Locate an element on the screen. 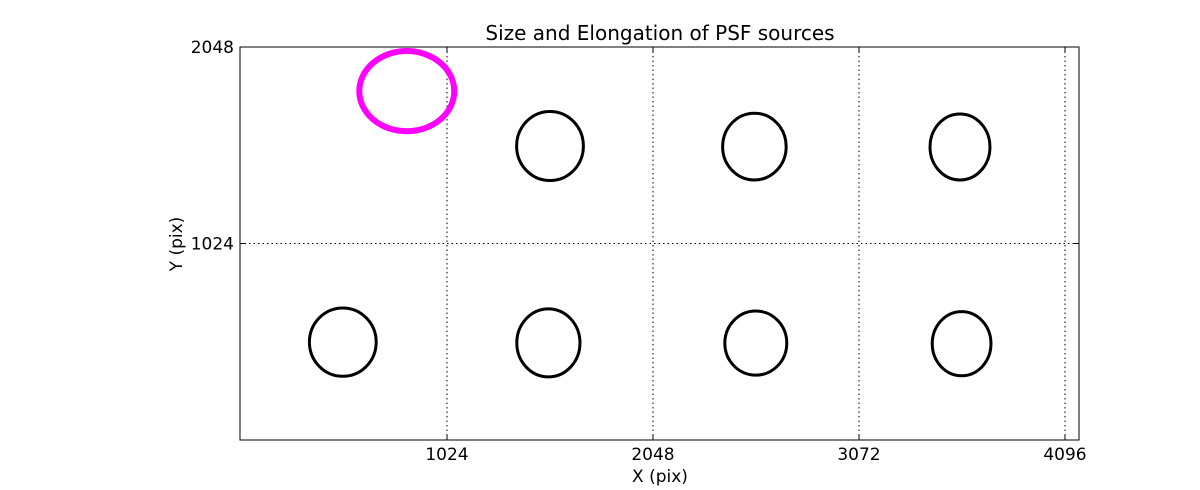  x-tick-label: 3072 is located at coordinates (858, 455).